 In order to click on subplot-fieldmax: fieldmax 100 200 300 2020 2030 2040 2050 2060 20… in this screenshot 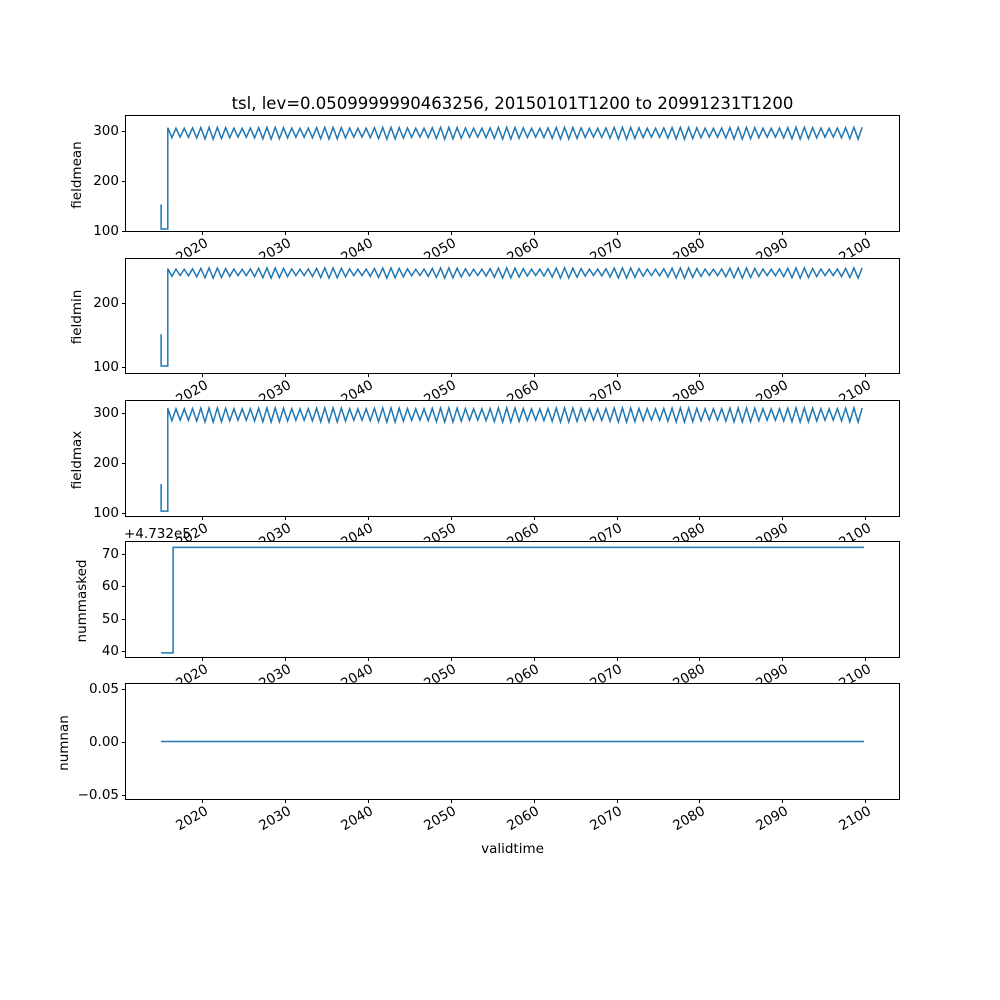, I will do `click(484, 475)`.